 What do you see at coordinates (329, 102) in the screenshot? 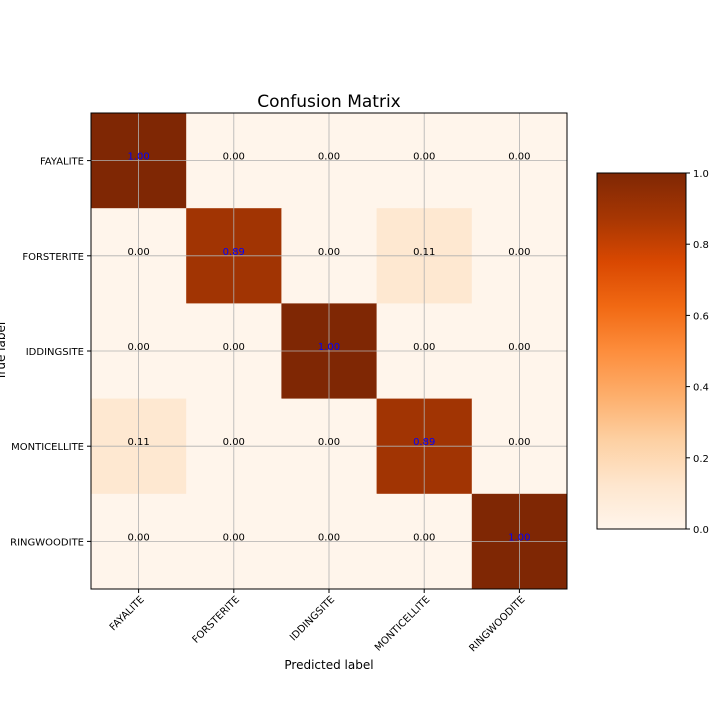
I see `chart-title: Confusion Matrix` at bounding box center [329, 102].